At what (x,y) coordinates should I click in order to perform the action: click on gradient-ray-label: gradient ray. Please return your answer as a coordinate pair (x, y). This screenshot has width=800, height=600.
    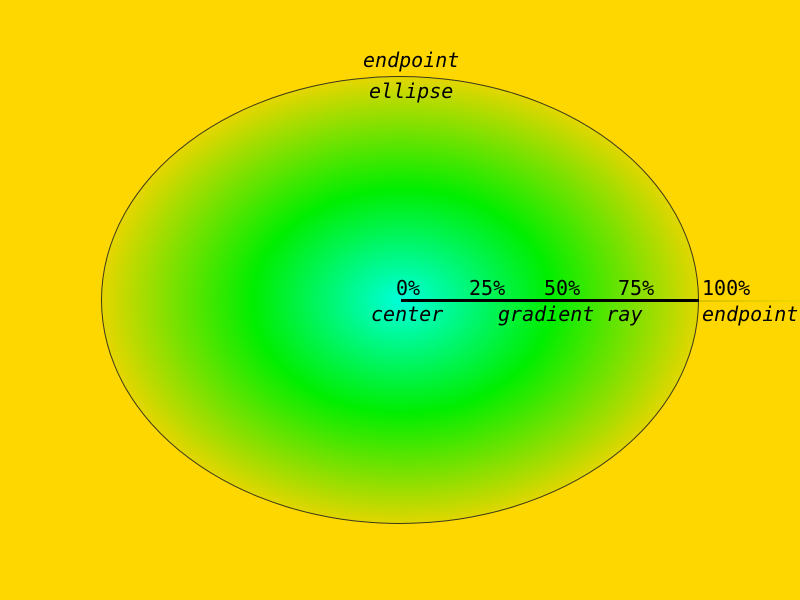
    Looking at the image, I should click on (570, 314).